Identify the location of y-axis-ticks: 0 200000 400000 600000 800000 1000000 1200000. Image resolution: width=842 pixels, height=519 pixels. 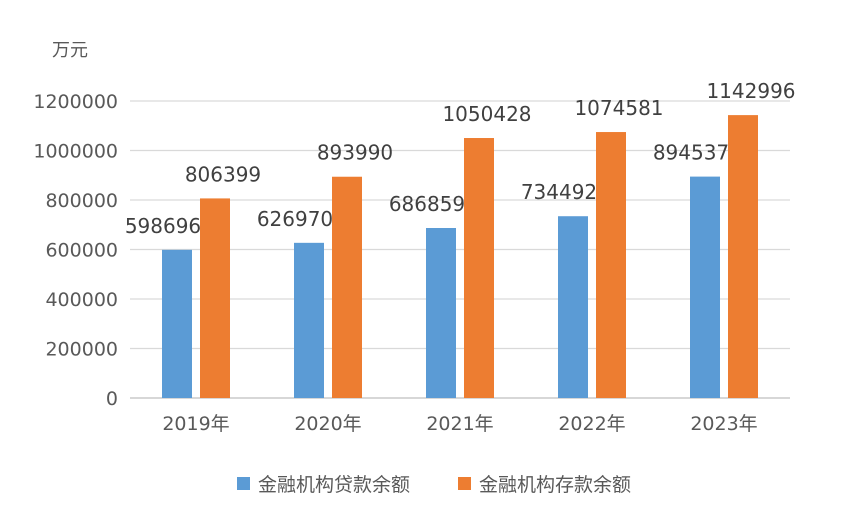
(75, 250).